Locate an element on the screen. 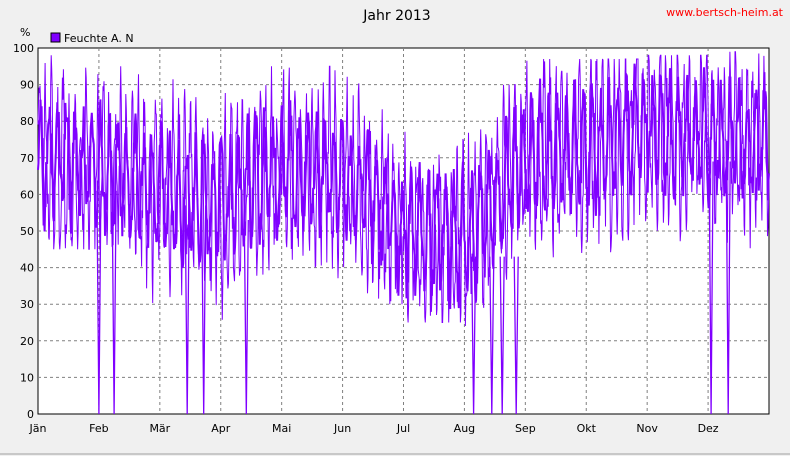  x-tick-label: Jän is located at coordinates (38, 428).